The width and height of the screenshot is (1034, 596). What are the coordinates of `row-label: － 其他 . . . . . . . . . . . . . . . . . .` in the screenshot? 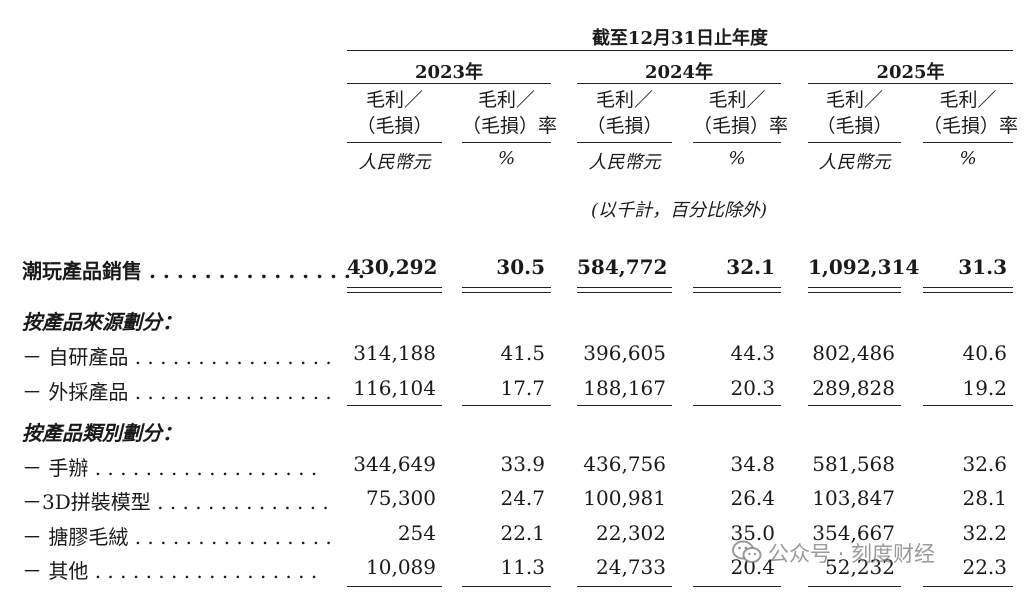 It's located at (170, 571).